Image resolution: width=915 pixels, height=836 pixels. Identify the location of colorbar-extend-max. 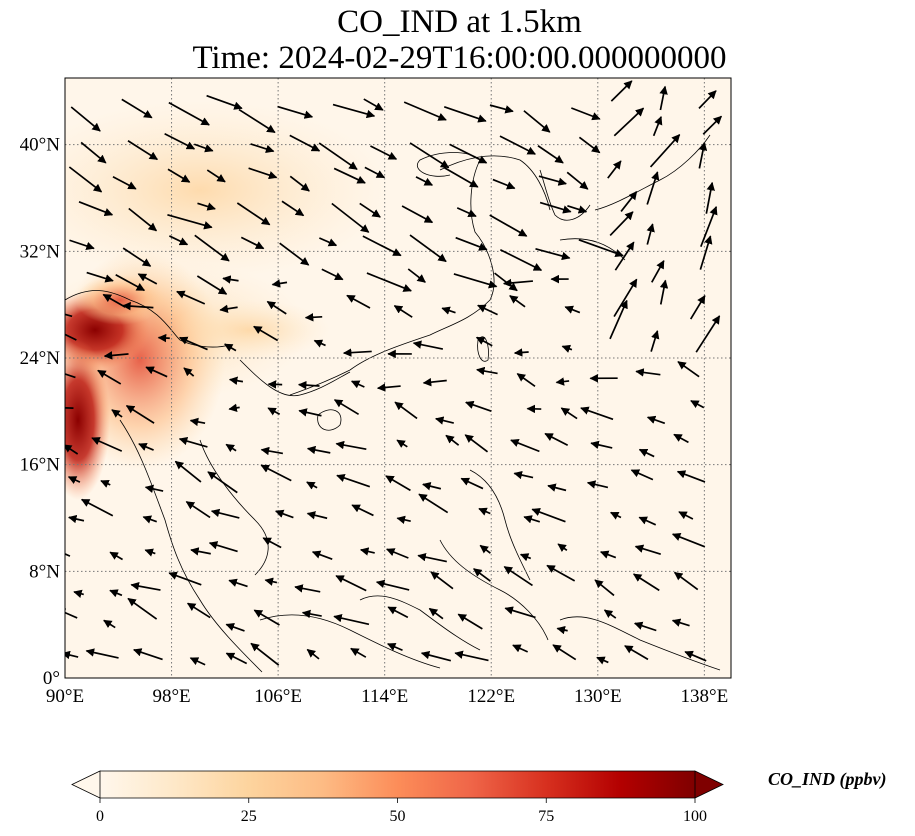
(709, 784).